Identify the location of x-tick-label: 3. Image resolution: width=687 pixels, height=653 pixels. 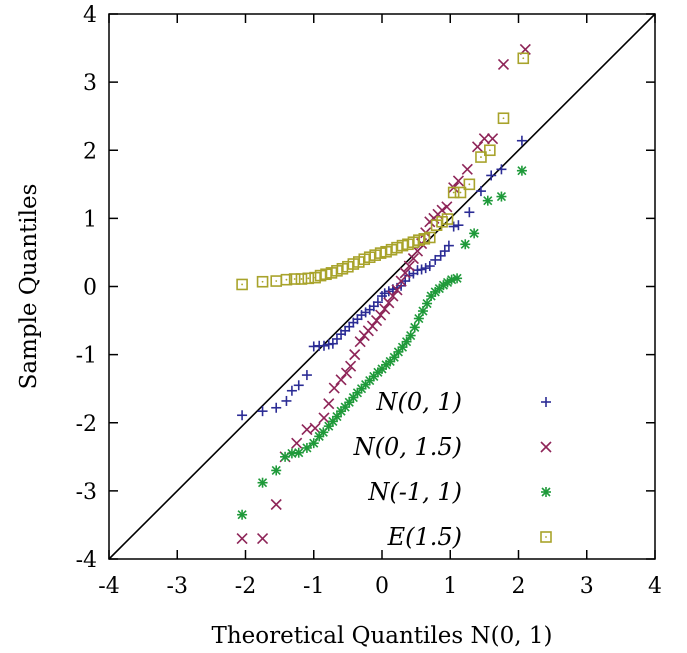
(587, 586).